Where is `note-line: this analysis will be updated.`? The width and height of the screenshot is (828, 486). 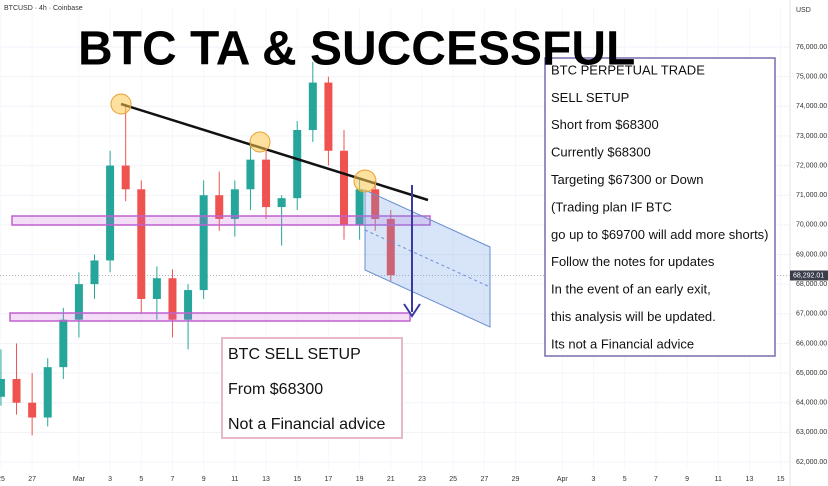 note-line: this analysis will be updated. is located at coordinates (633, 316).